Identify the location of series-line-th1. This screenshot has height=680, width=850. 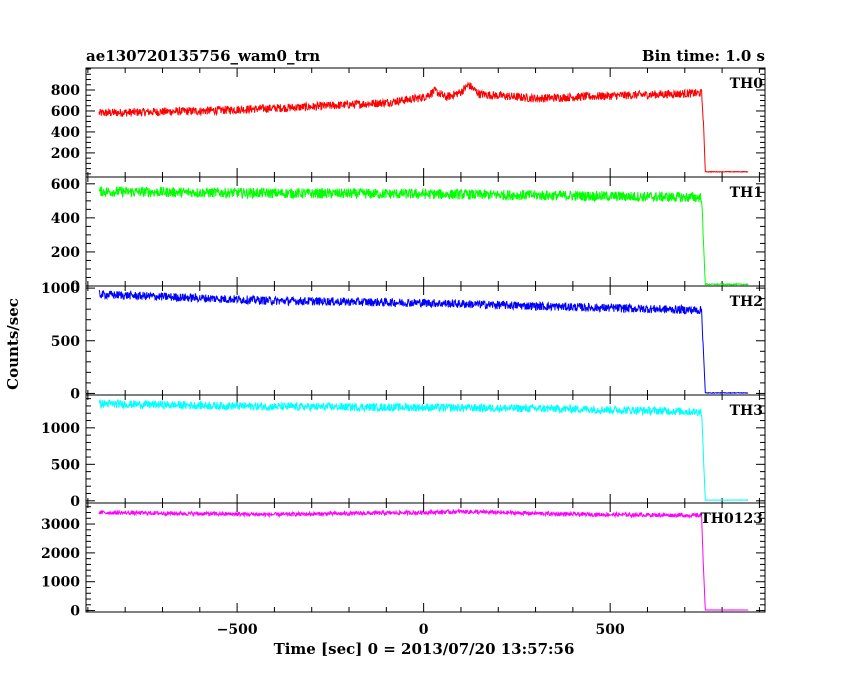
(423, 236).